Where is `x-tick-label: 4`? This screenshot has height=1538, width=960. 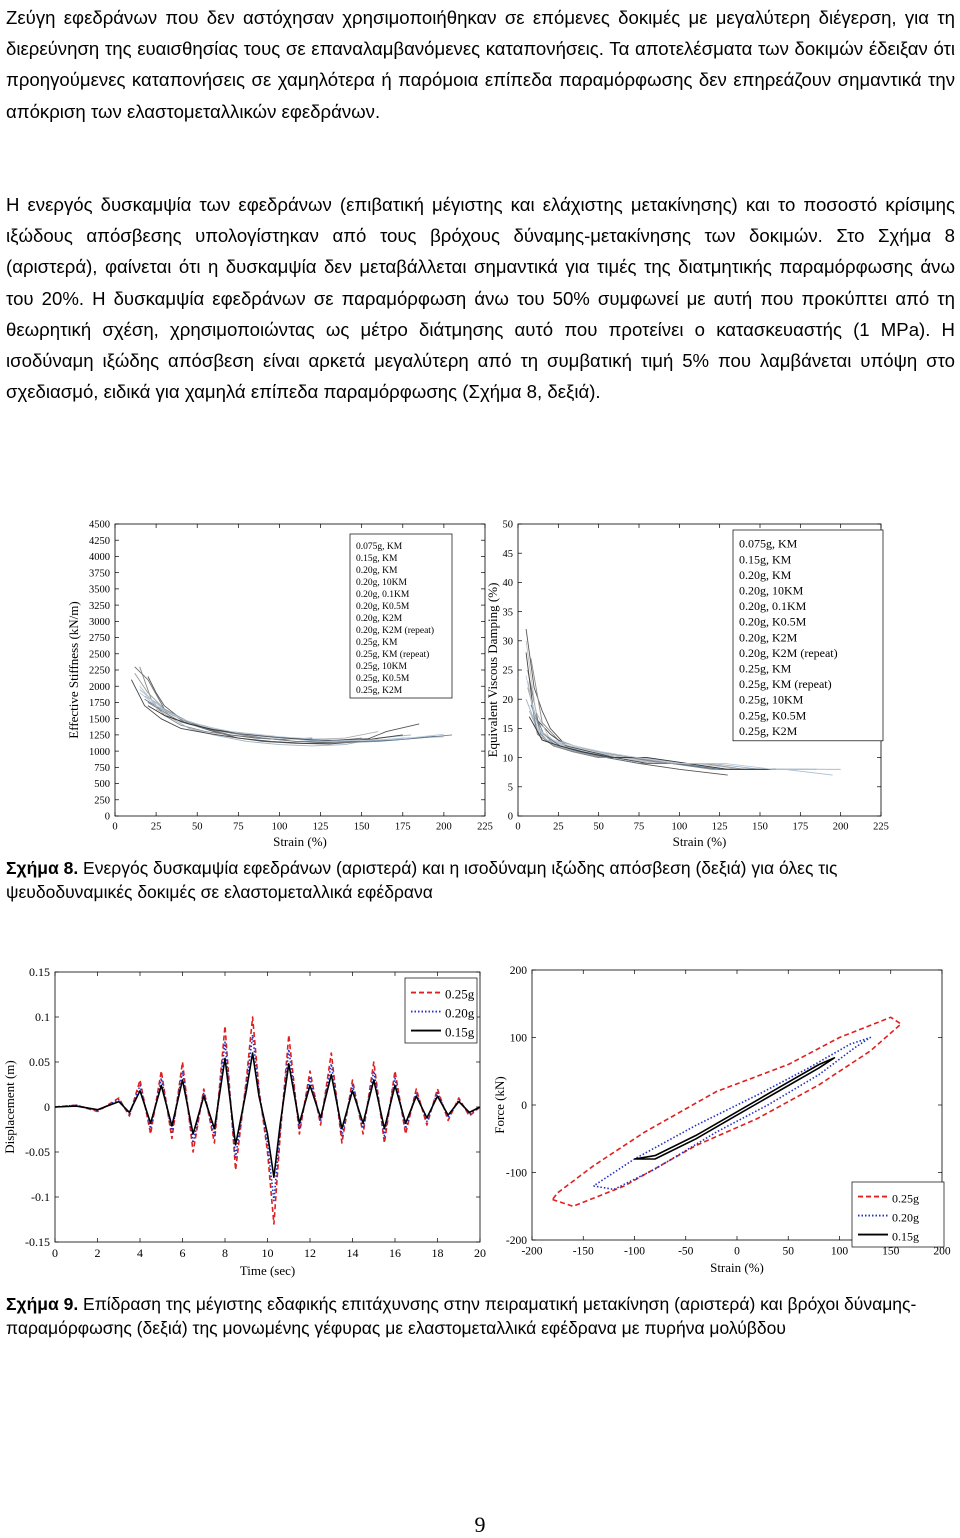
x-tick-label: 4 is located at coordinates (140, 1253).